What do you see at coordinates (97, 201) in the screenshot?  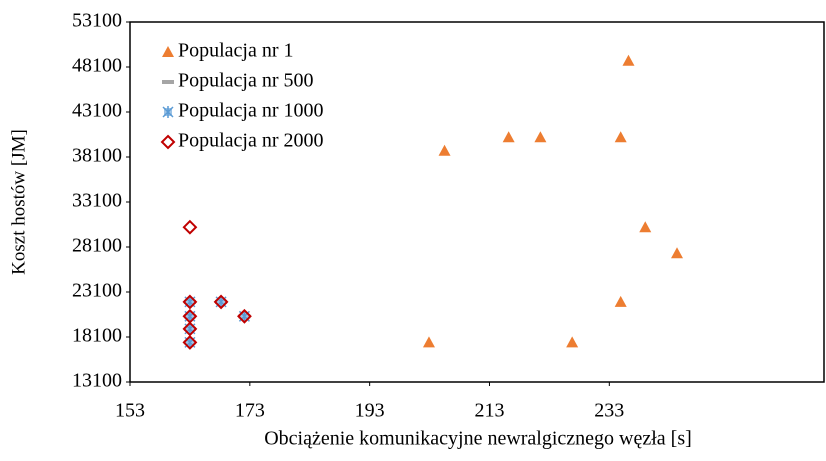 I see `y-tick-label: 33100` at bounding box center [97, 201].